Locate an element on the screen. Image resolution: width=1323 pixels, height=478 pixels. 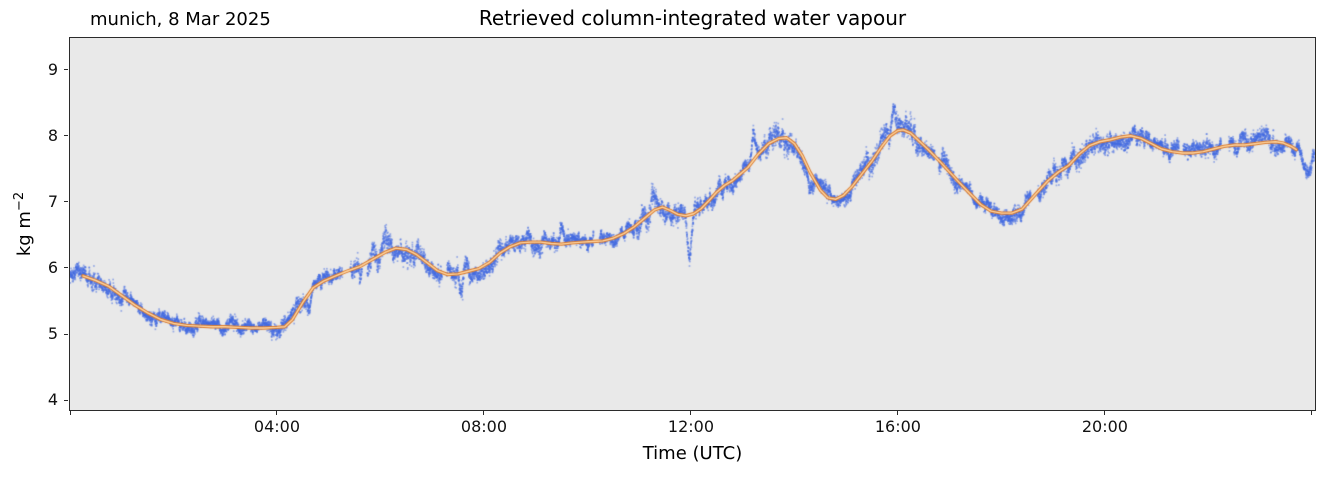
x-tick-label: 04:00 is located at coordinates (277, 426).